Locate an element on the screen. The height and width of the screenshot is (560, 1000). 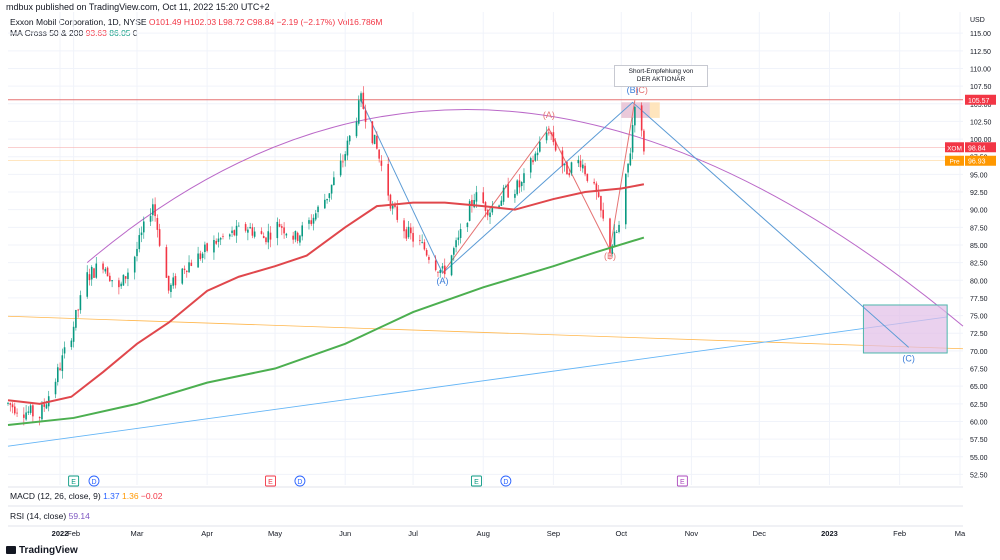
time-tick-label: Oct is located at coordinates (621, 533).